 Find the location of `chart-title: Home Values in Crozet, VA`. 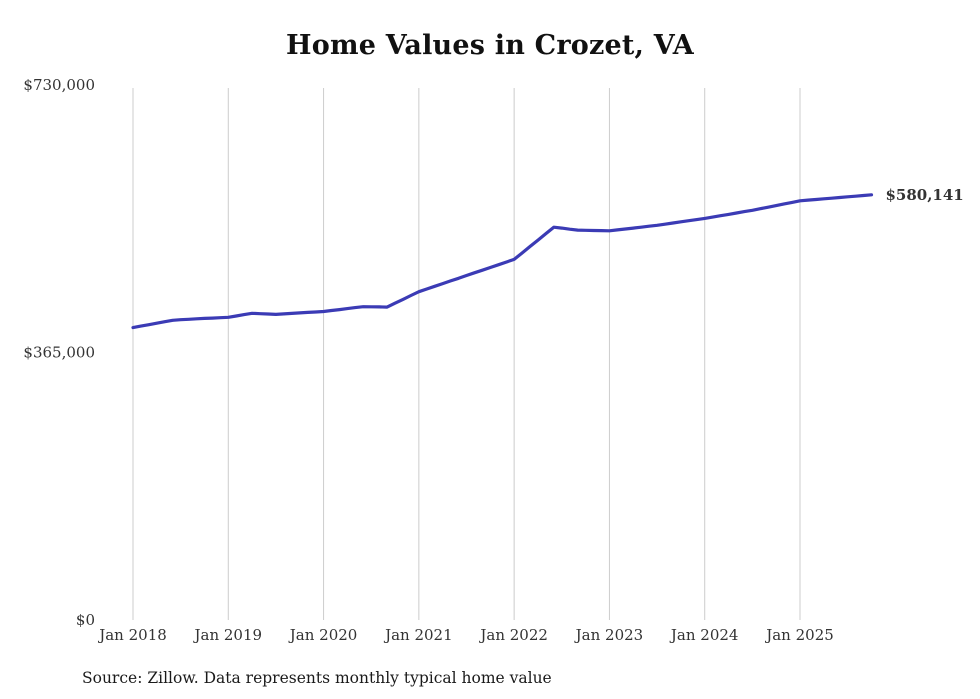

chart-title: Home Values in Crozet, VA is located at coordinates (490, 45).